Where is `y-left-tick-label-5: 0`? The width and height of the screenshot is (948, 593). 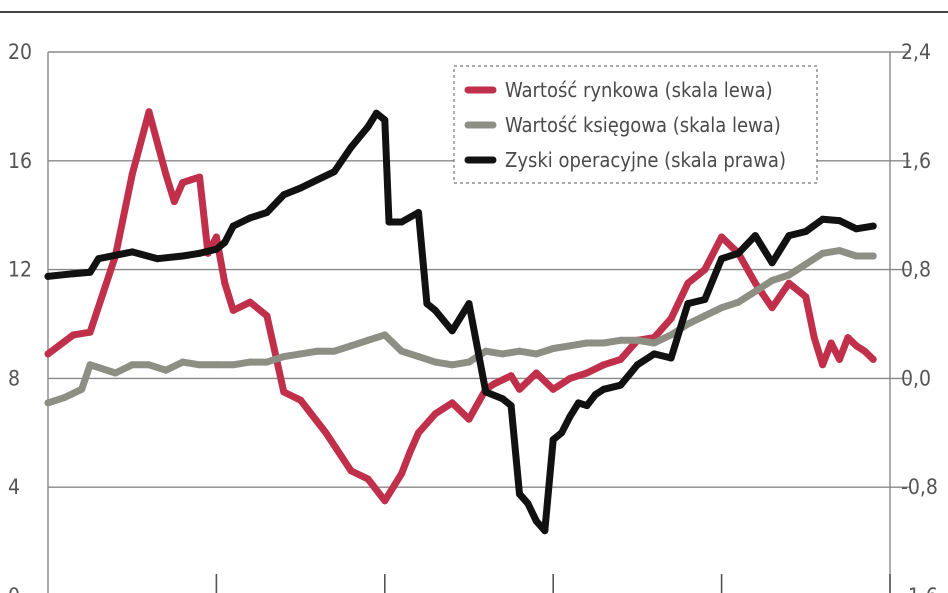 y-left-tick-label-5: 0 is located at coordinates (14, 588).